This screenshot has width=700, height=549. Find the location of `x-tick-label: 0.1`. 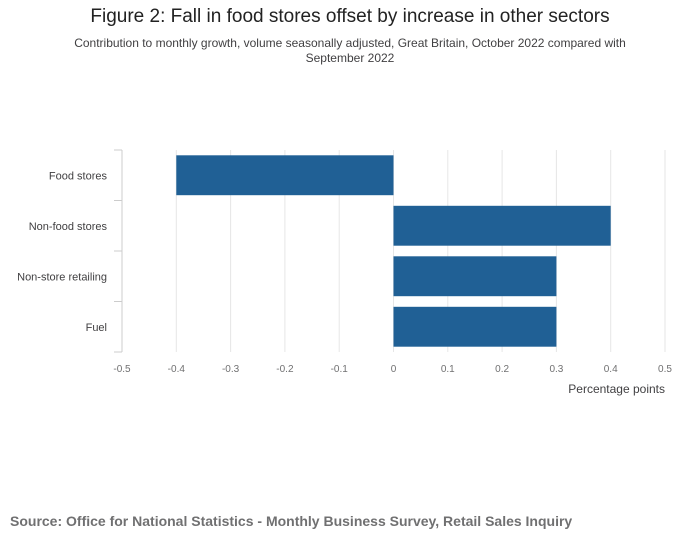

x-tick-label: 0.1 is located at coordinates (448, 369).